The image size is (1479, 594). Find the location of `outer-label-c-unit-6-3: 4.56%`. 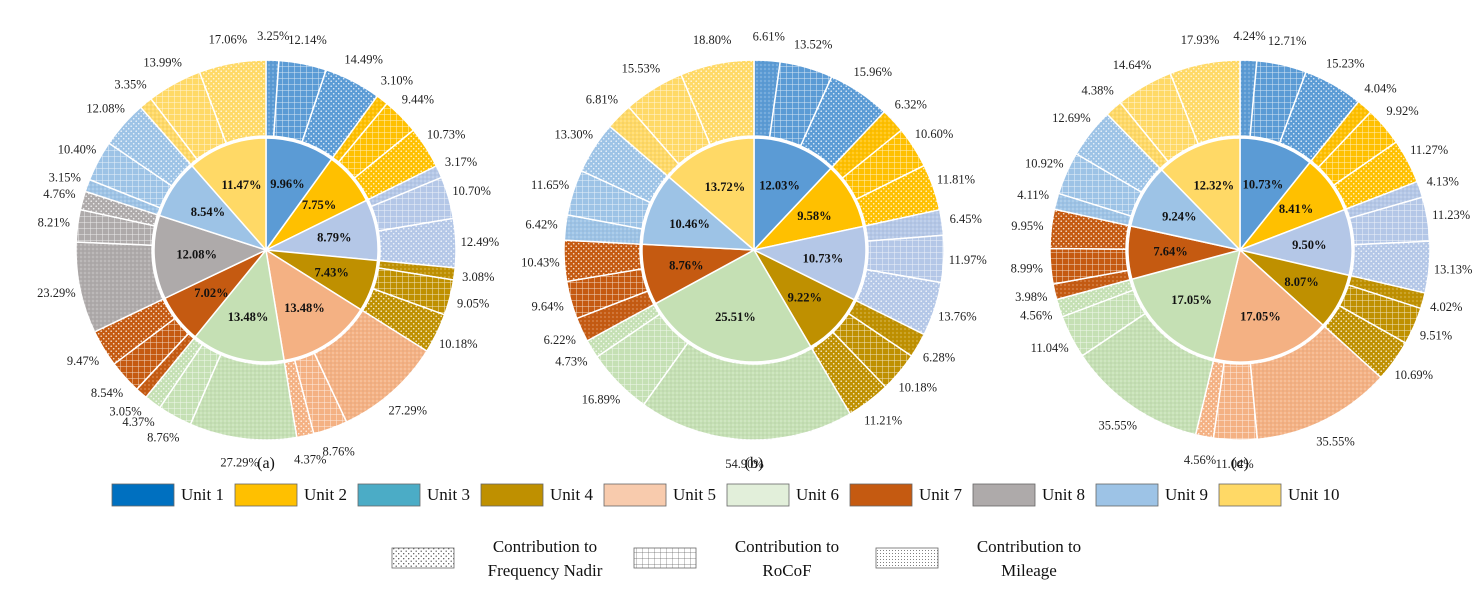

outer-label-c-unit-6-3: 4.56% is located at coordinates (1036, 316).